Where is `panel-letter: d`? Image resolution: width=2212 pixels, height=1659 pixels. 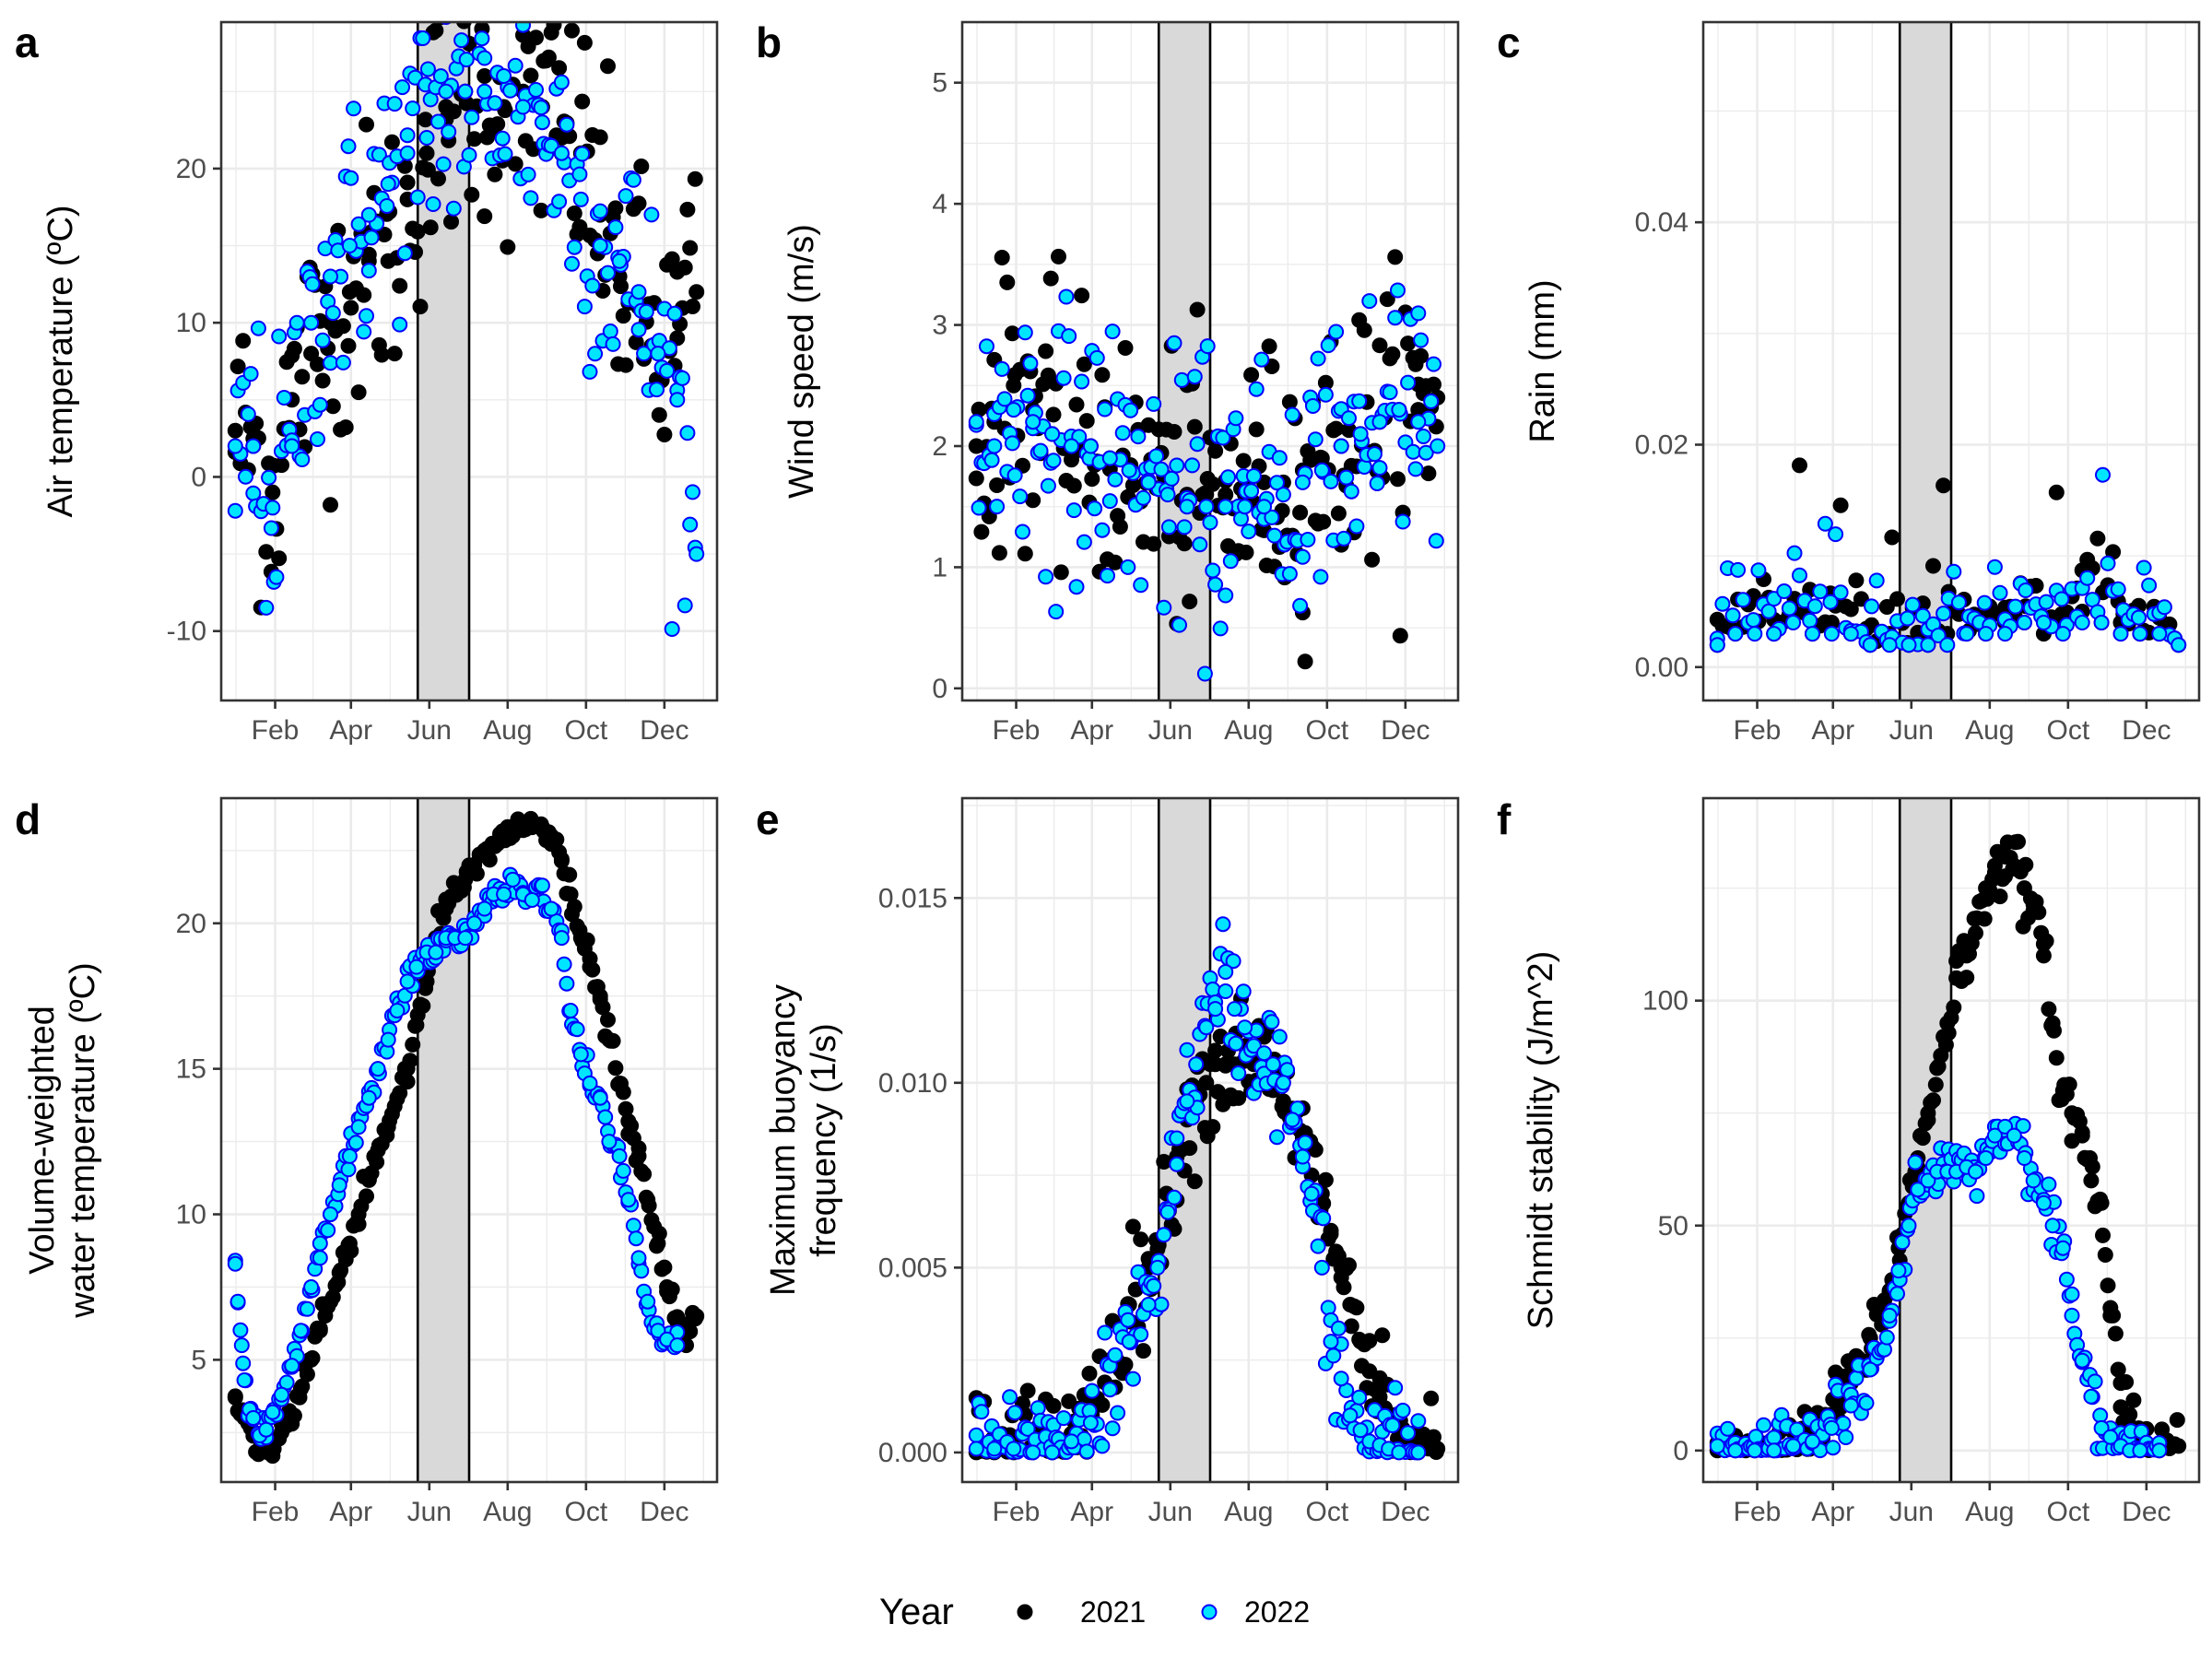 panel-letter: d is located at coordinates (28, 819).